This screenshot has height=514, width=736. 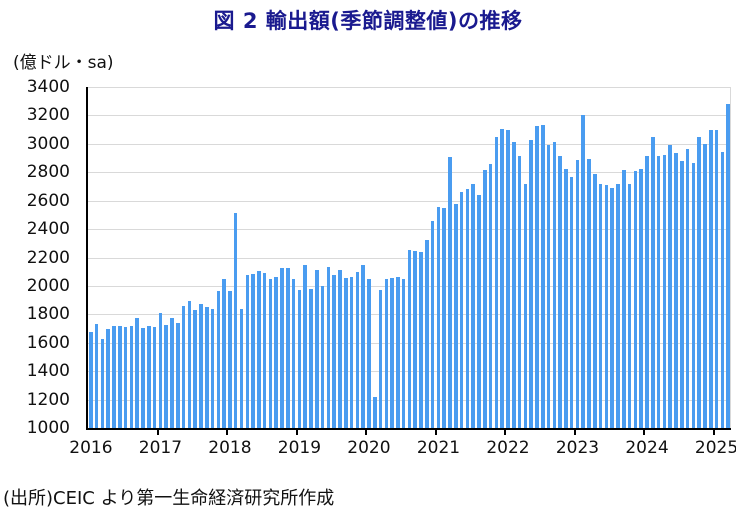 I want to click on x-axis-label: 2023, so click(x=577, y=448).